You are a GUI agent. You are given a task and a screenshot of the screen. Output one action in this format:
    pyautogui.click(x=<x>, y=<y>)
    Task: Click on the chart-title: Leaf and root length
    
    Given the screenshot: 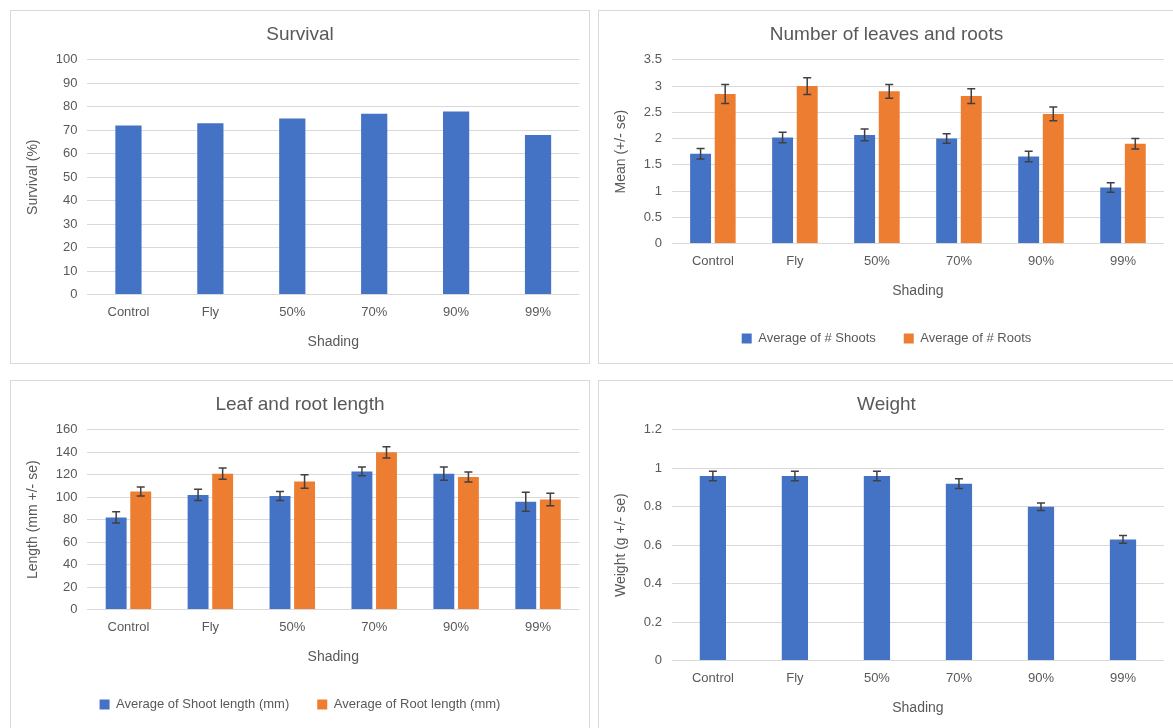 What is the action you would take?
    pyautogui.click(x=300, y=403)
    